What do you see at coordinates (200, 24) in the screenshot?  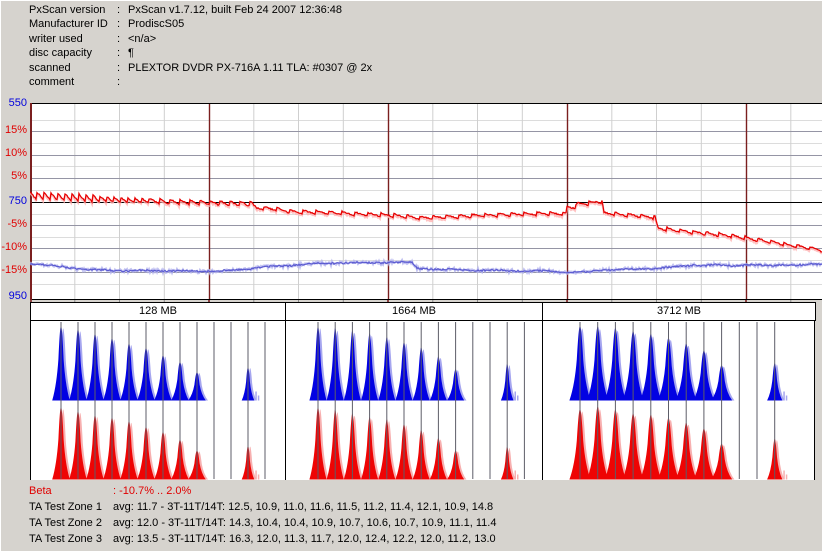 I see `info-row-manufacturer: Manufacturer ID: ProdiscS05` at bounding box center [200, 24].